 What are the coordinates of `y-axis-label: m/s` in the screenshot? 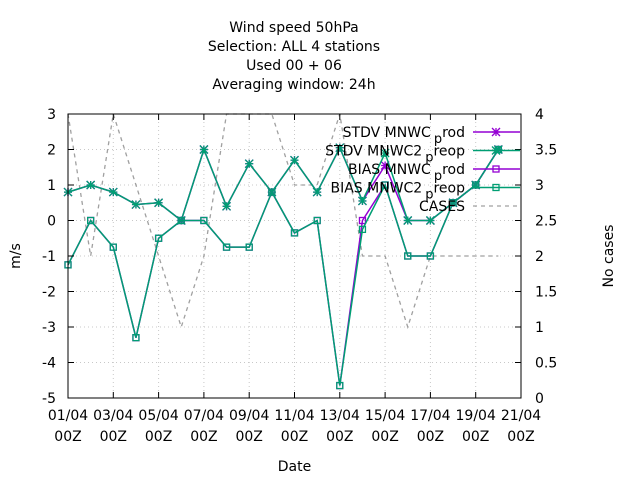 It's located at (16, 256).